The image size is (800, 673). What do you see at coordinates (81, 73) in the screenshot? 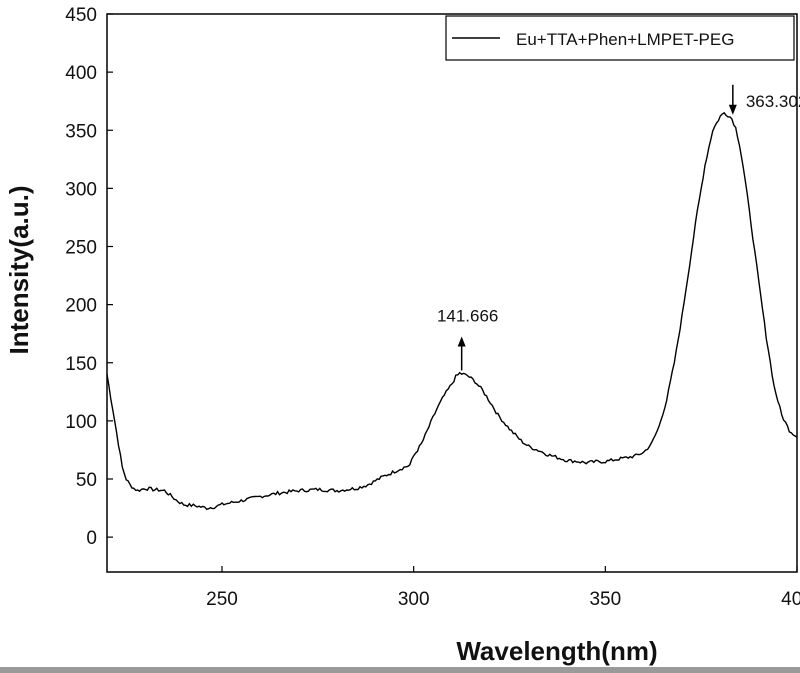
I see `y-tick-label: 400` at bounding box center [81, 73].